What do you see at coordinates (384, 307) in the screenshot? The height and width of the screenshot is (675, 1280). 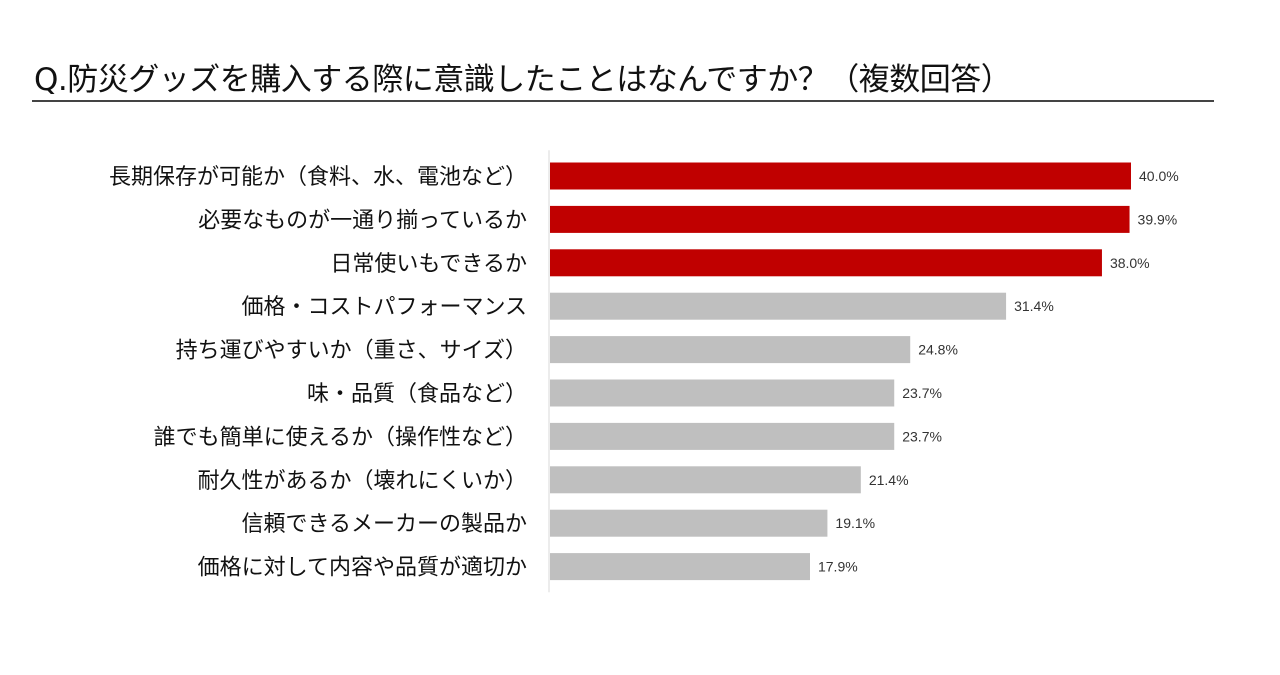 I see `category-label: 価格・コストパフォーマンス` at bounding box center [384, 307].